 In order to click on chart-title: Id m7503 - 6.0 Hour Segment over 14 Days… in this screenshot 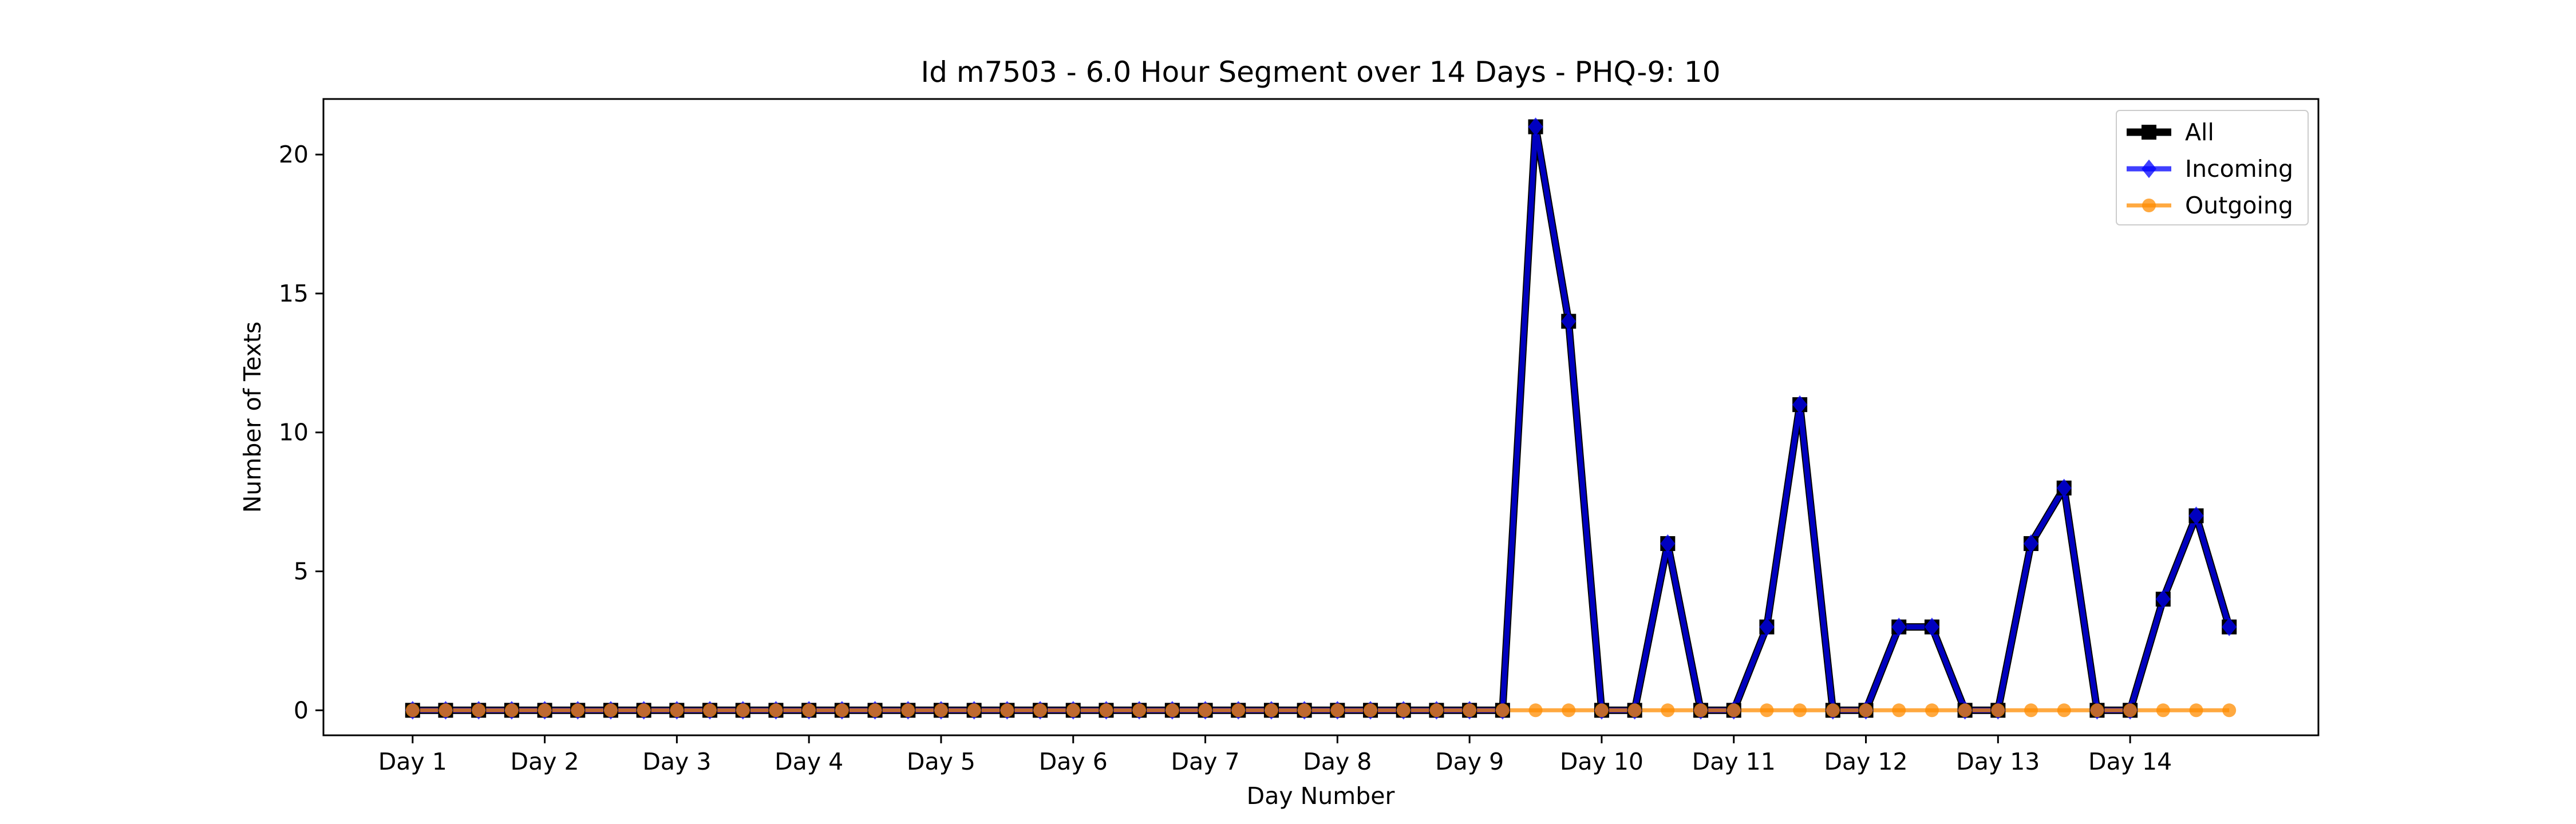, I will do `click(1320, 72)`.